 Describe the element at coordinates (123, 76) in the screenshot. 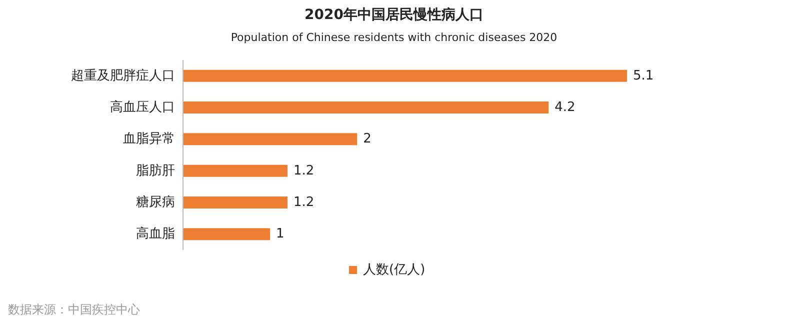

I see `y-tick-label: 超重及肥胖症人口` at that location.